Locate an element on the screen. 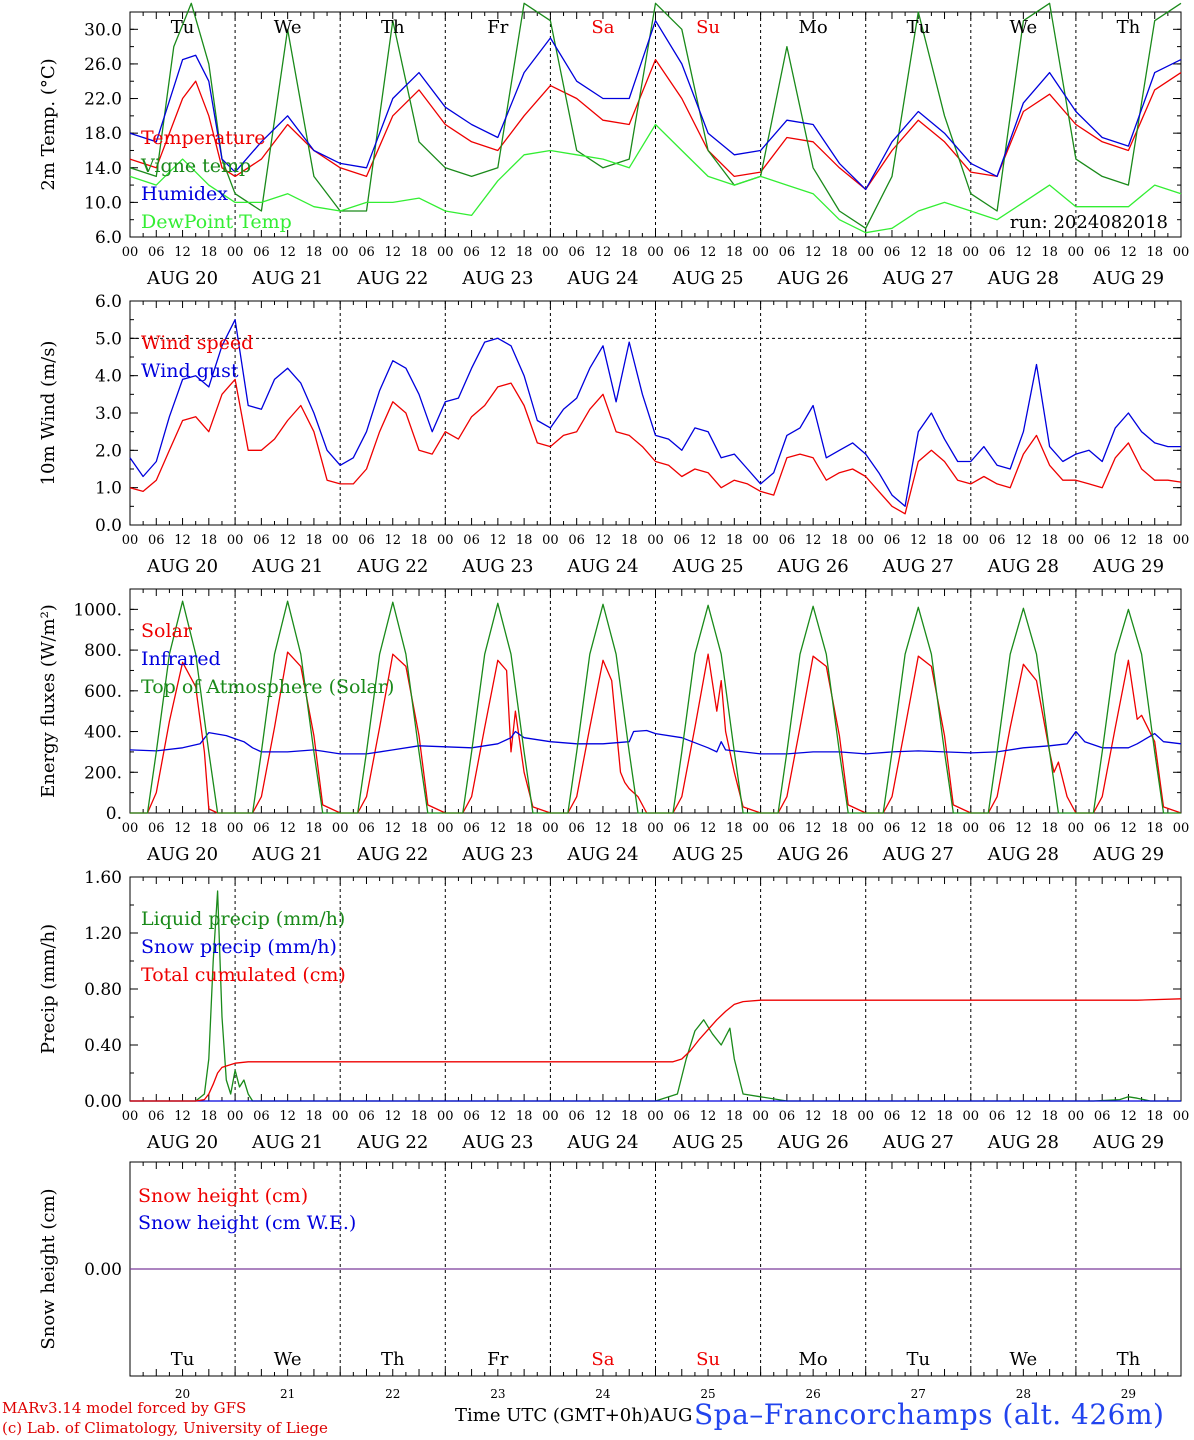 This screenshot has height=1440, width=1194. y-tick-label: 1.60 is located at coordinates (103, 878).